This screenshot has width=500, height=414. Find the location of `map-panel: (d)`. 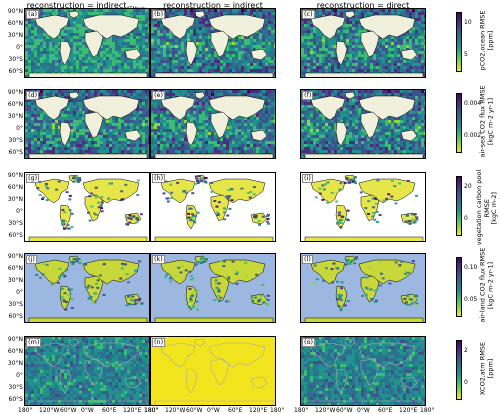

map-panel: (d) is located at coordinates (87, 124).